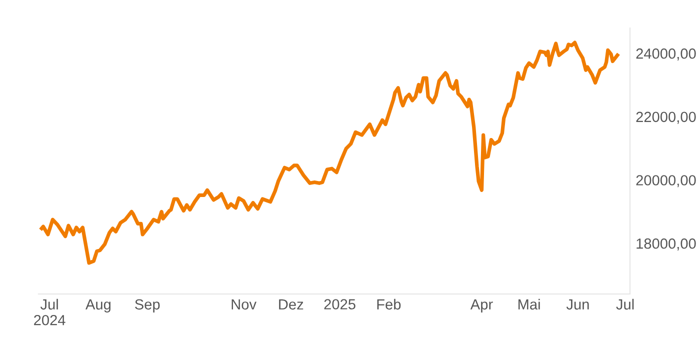 This screenshot has width=700, height=350. I want to click on x-tick-label: Apr, so click(481, 305).